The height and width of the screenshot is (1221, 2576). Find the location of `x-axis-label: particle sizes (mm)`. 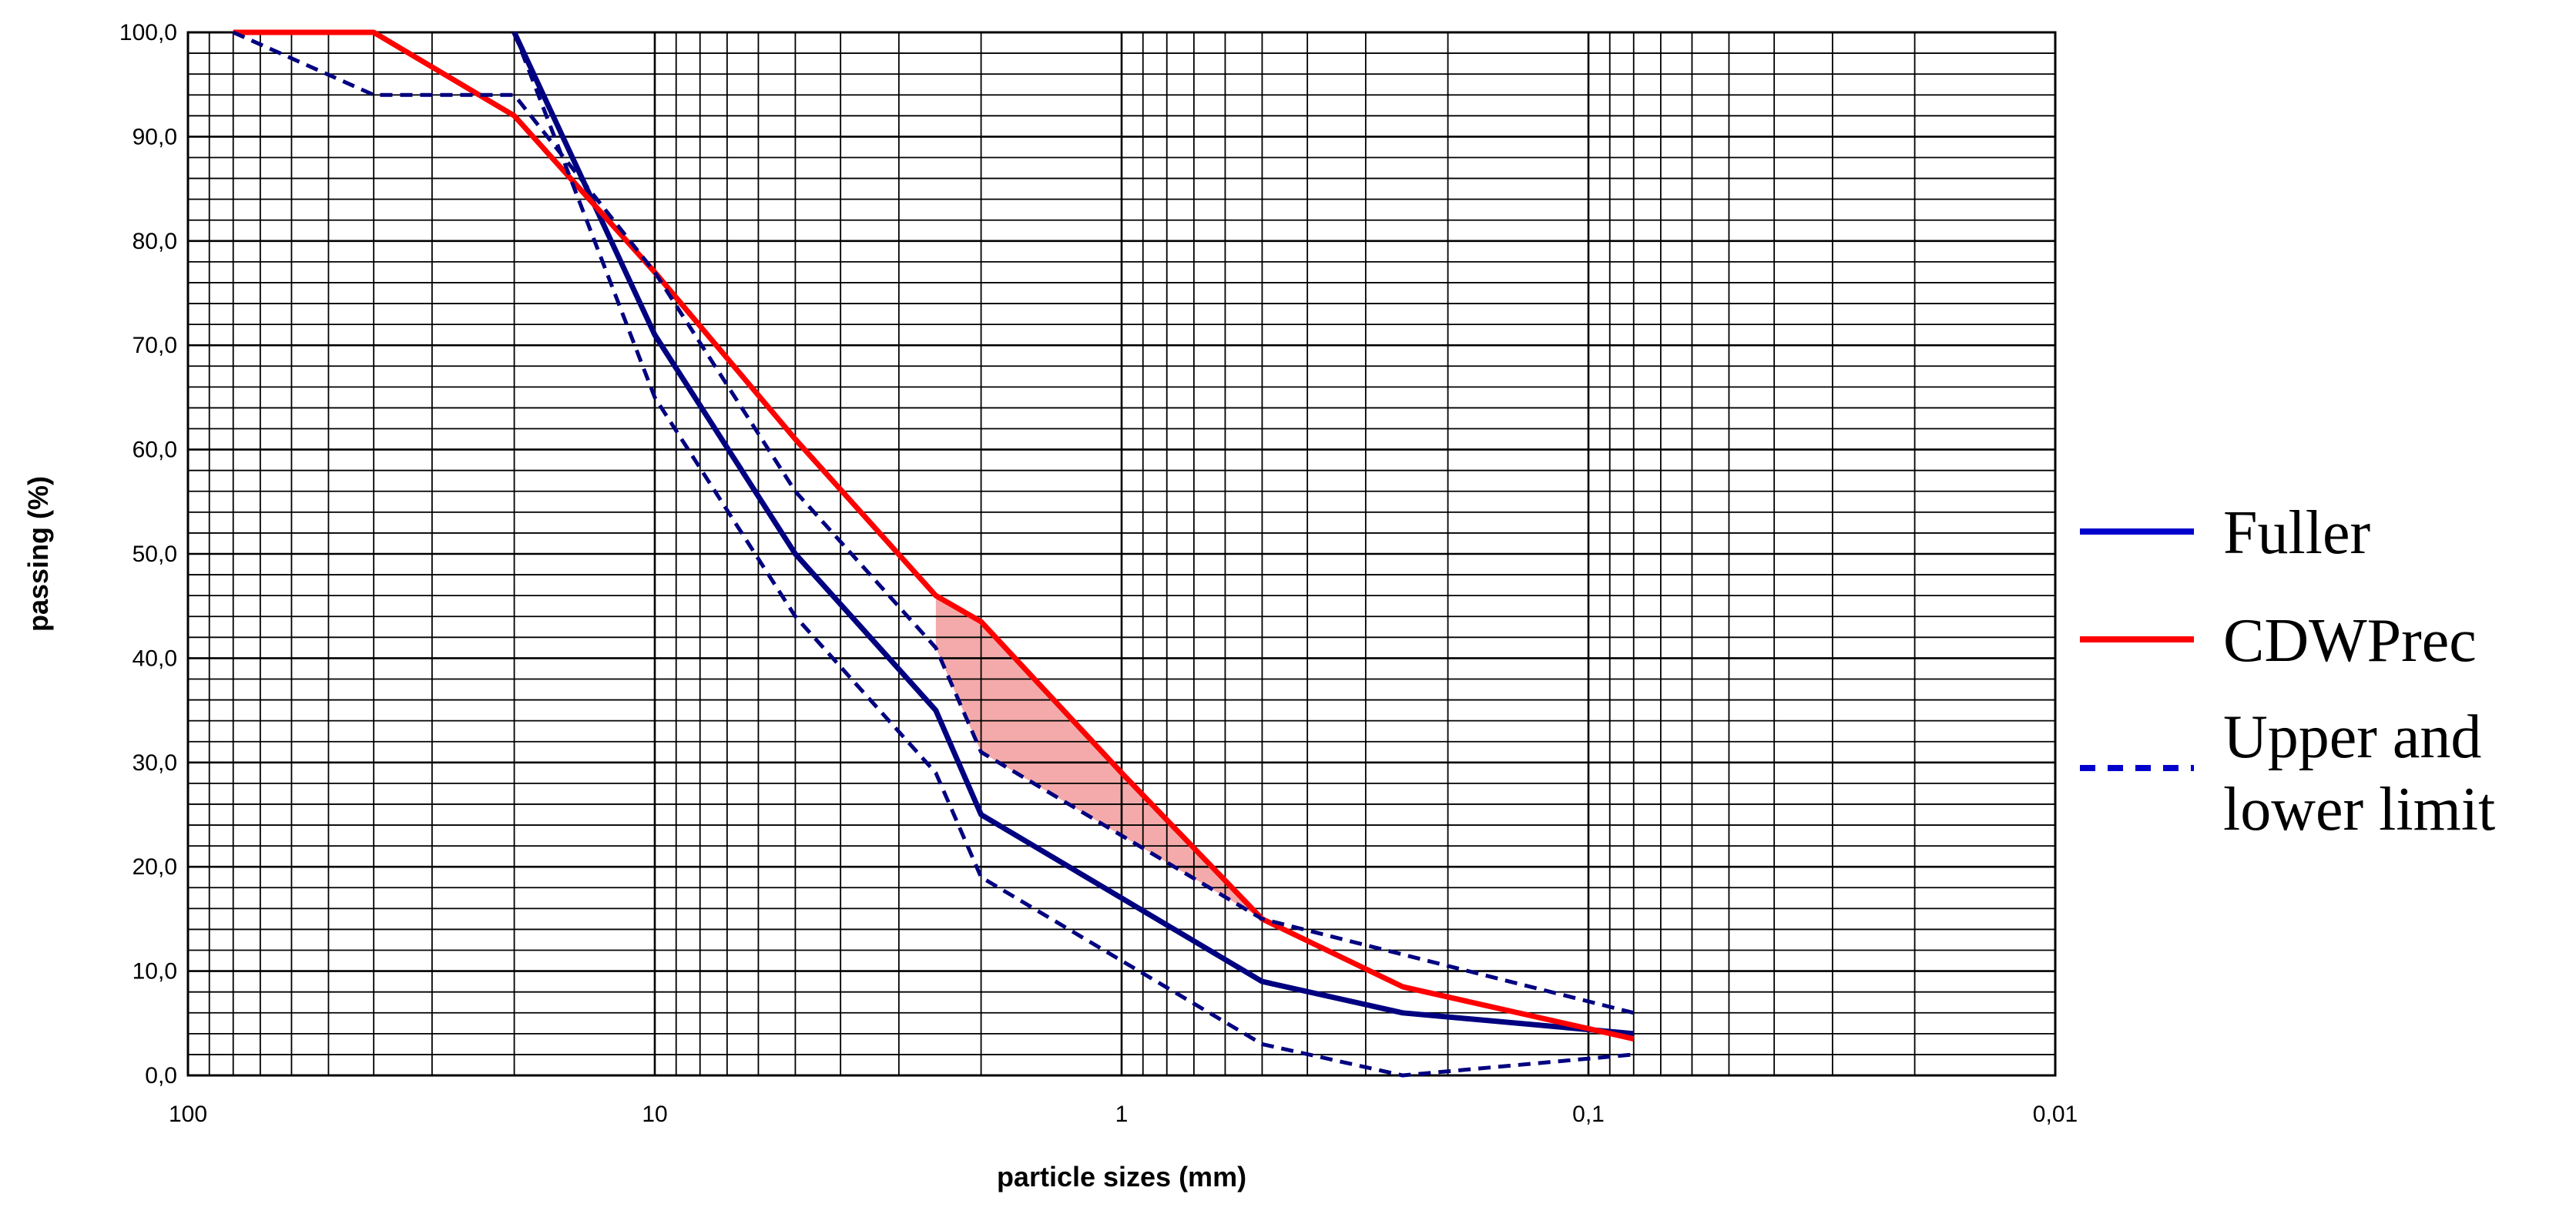

x-axis-label: particle sizes (mm) is located at coordinates (1121, 1176).